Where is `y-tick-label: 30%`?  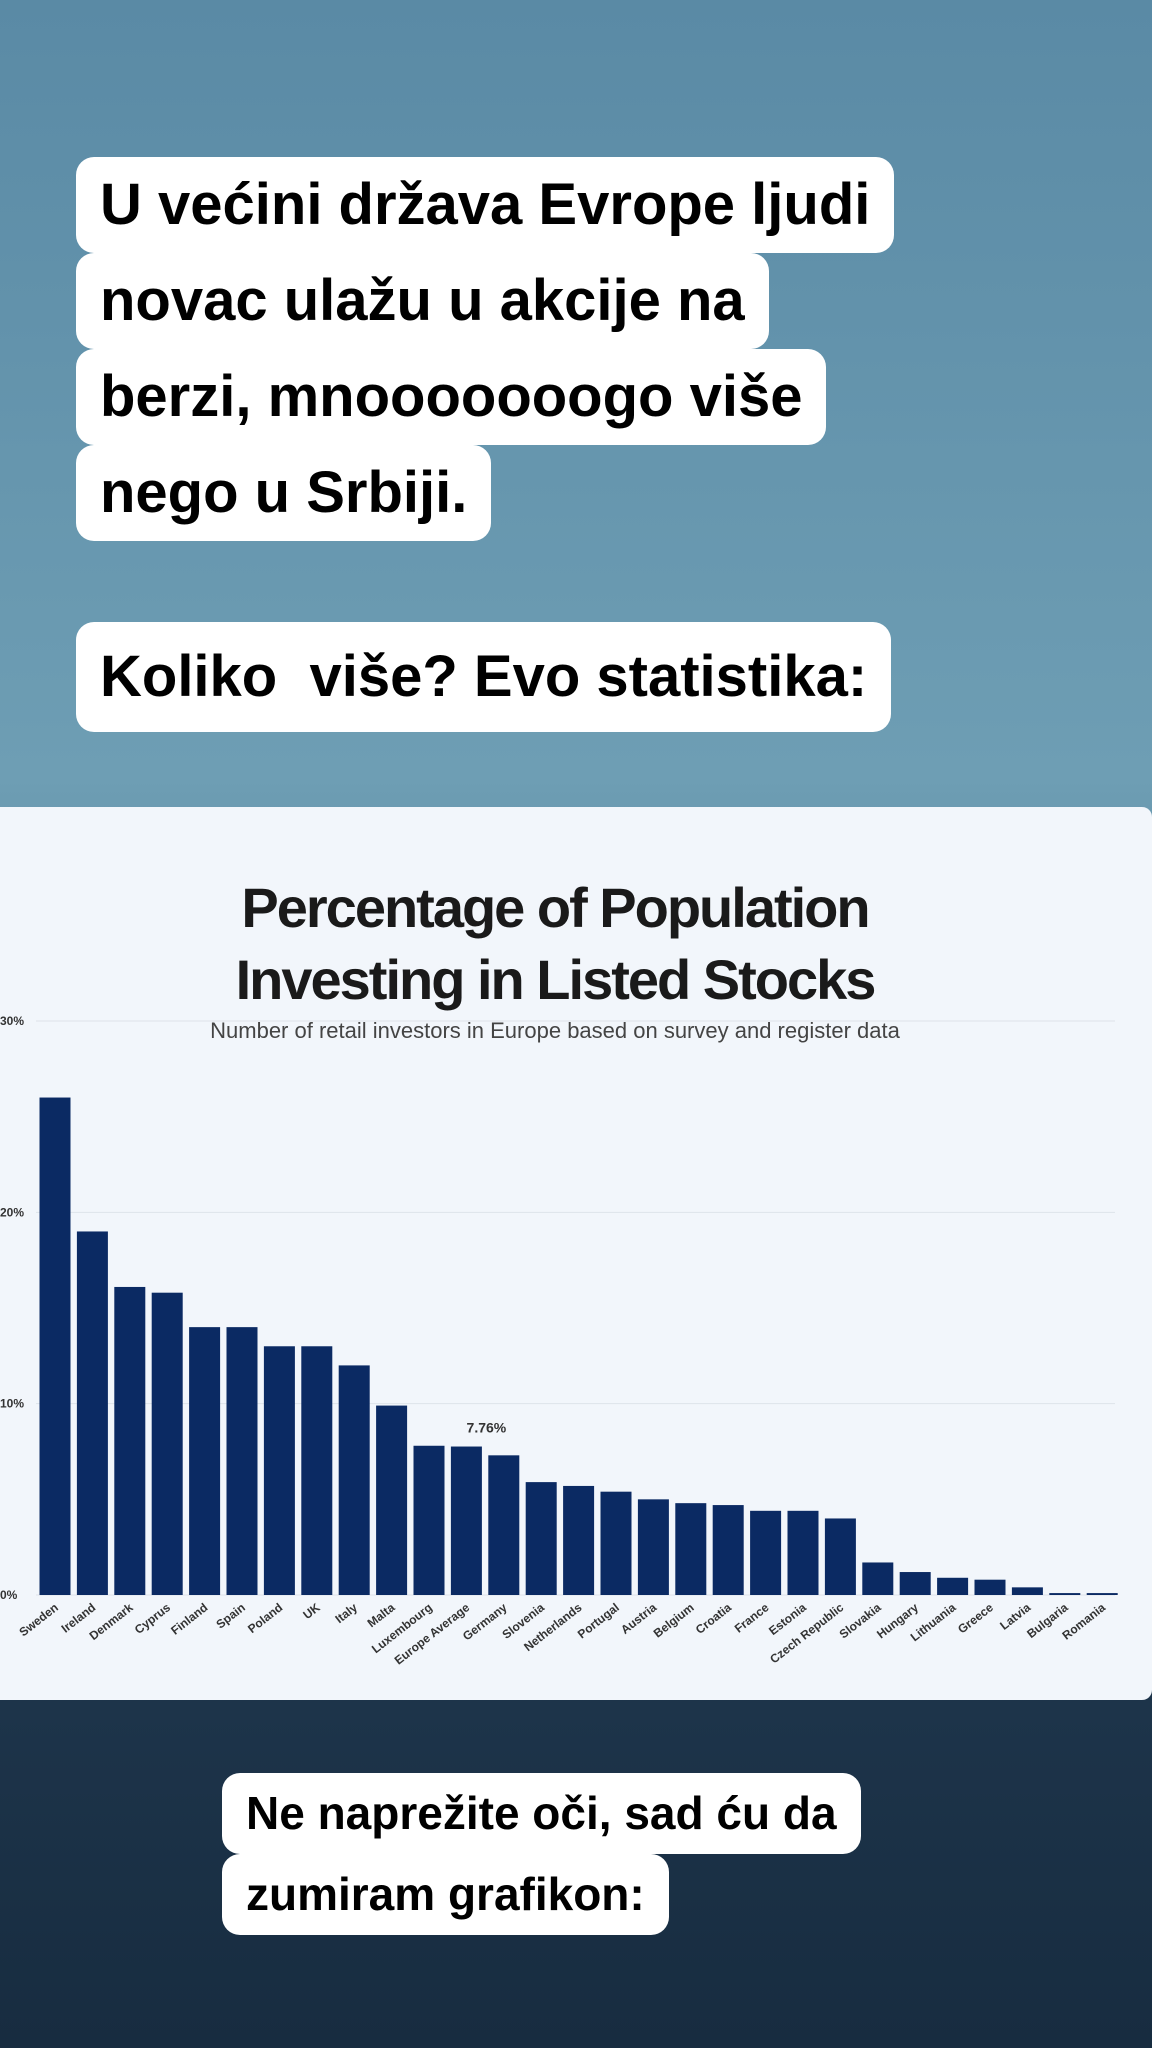
y-tick-label: 30% is located at coordinates (12, 1021).